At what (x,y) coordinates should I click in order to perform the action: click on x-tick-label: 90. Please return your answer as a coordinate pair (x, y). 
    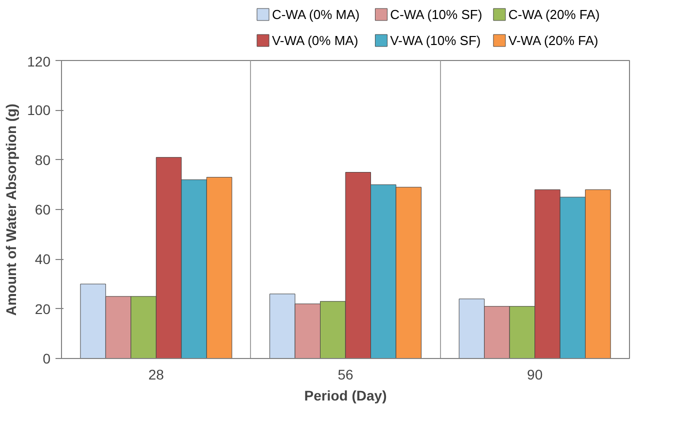
    Looking at the image, I should click on (535, 374).